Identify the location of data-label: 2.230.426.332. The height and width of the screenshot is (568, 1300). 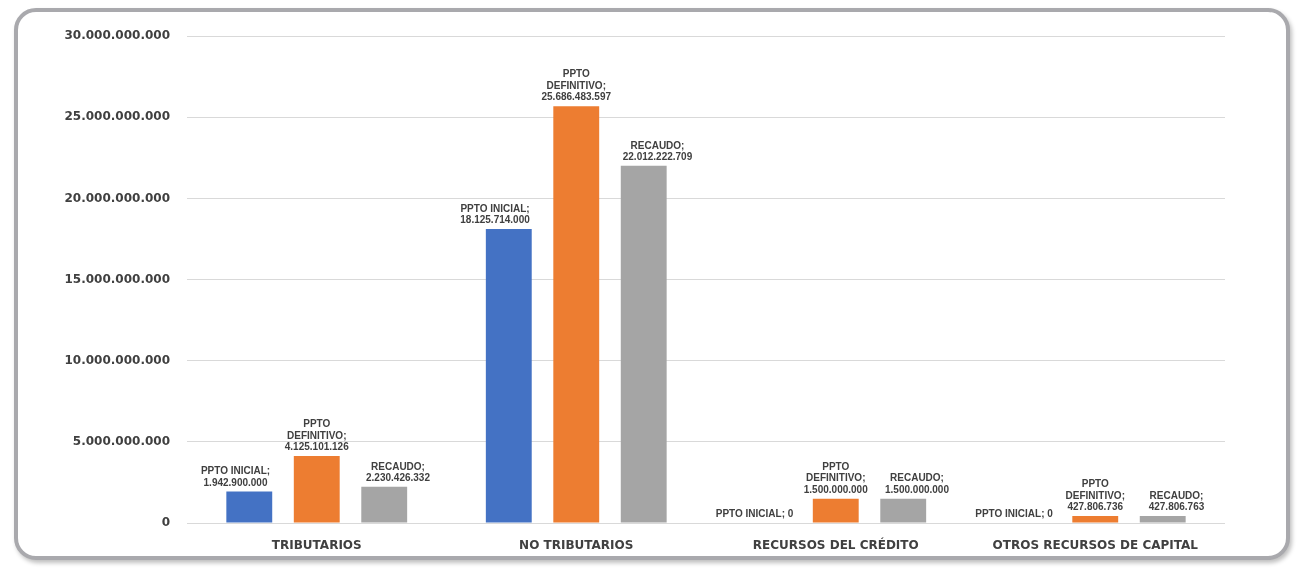
(398, 478).